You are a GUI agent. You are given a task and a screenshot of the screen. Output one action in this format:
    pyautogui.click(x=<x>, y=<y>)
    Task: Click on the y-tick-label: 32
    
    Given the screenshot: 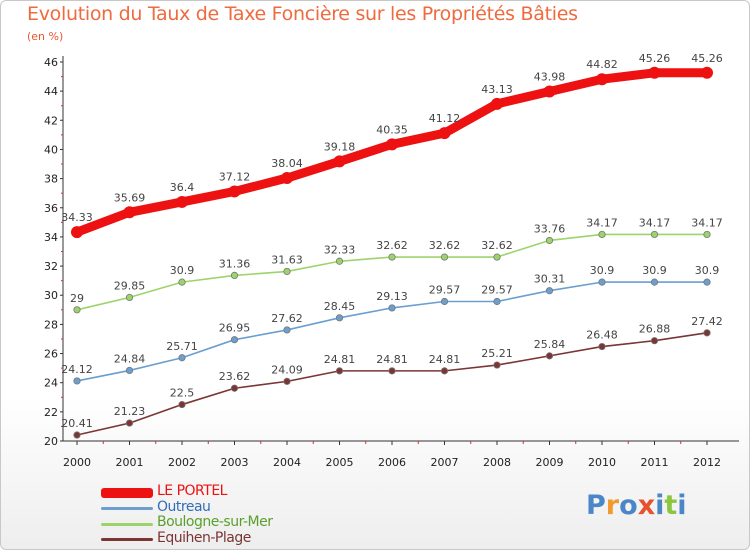 What is the action you would take?
    pyautogui.click(x=51, y=266)
    